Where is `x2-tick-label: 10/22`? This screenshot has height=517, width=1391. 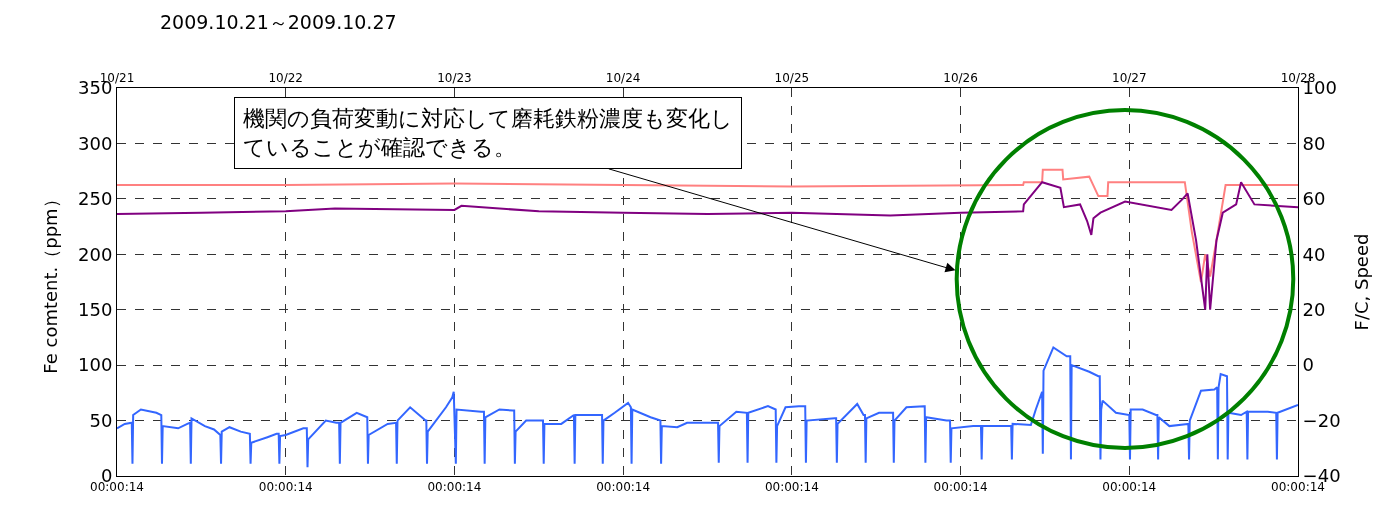
x2-tick-label: 10/22 is located at coordinates (286, 78).